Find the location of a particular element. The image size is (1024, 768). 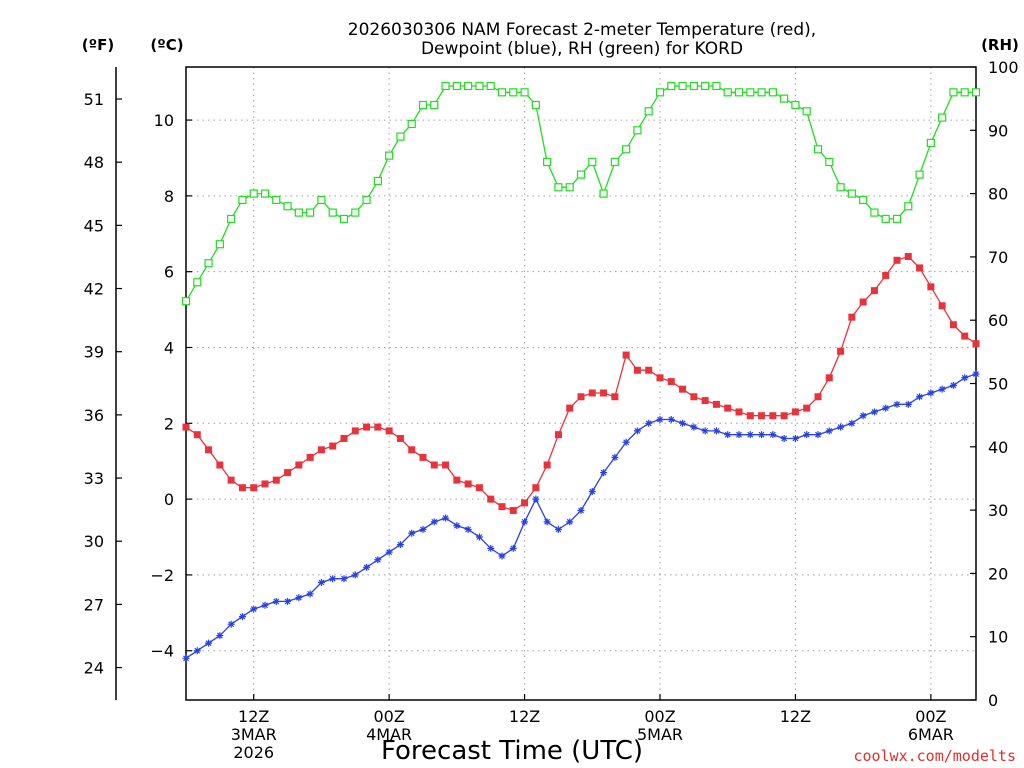

rh-tick-label: 50 is located at coordinates (998, 384).